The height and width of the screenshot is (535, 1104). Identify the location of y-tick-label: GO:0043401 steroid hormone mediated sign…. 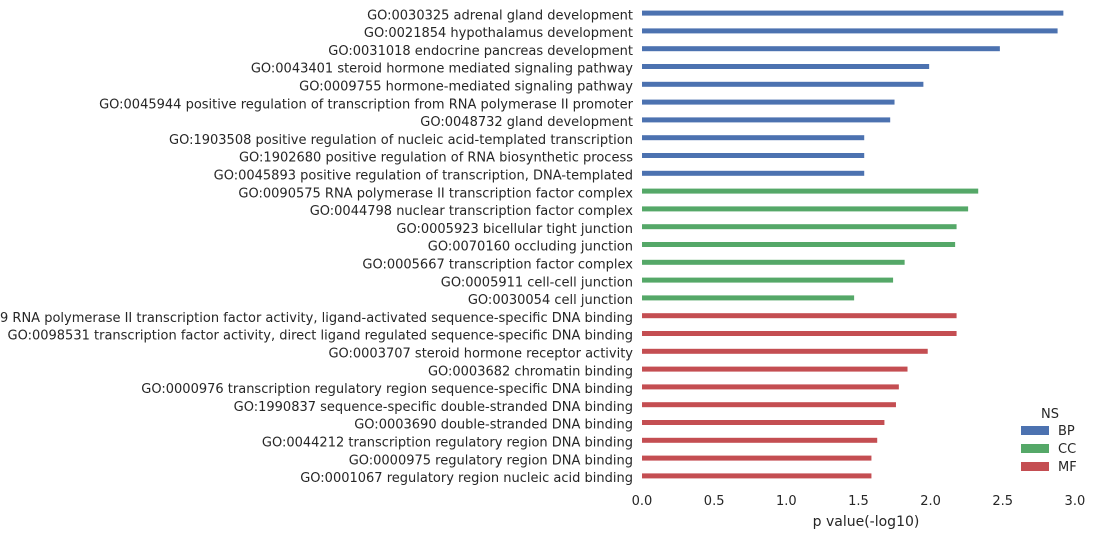
(442, 69).